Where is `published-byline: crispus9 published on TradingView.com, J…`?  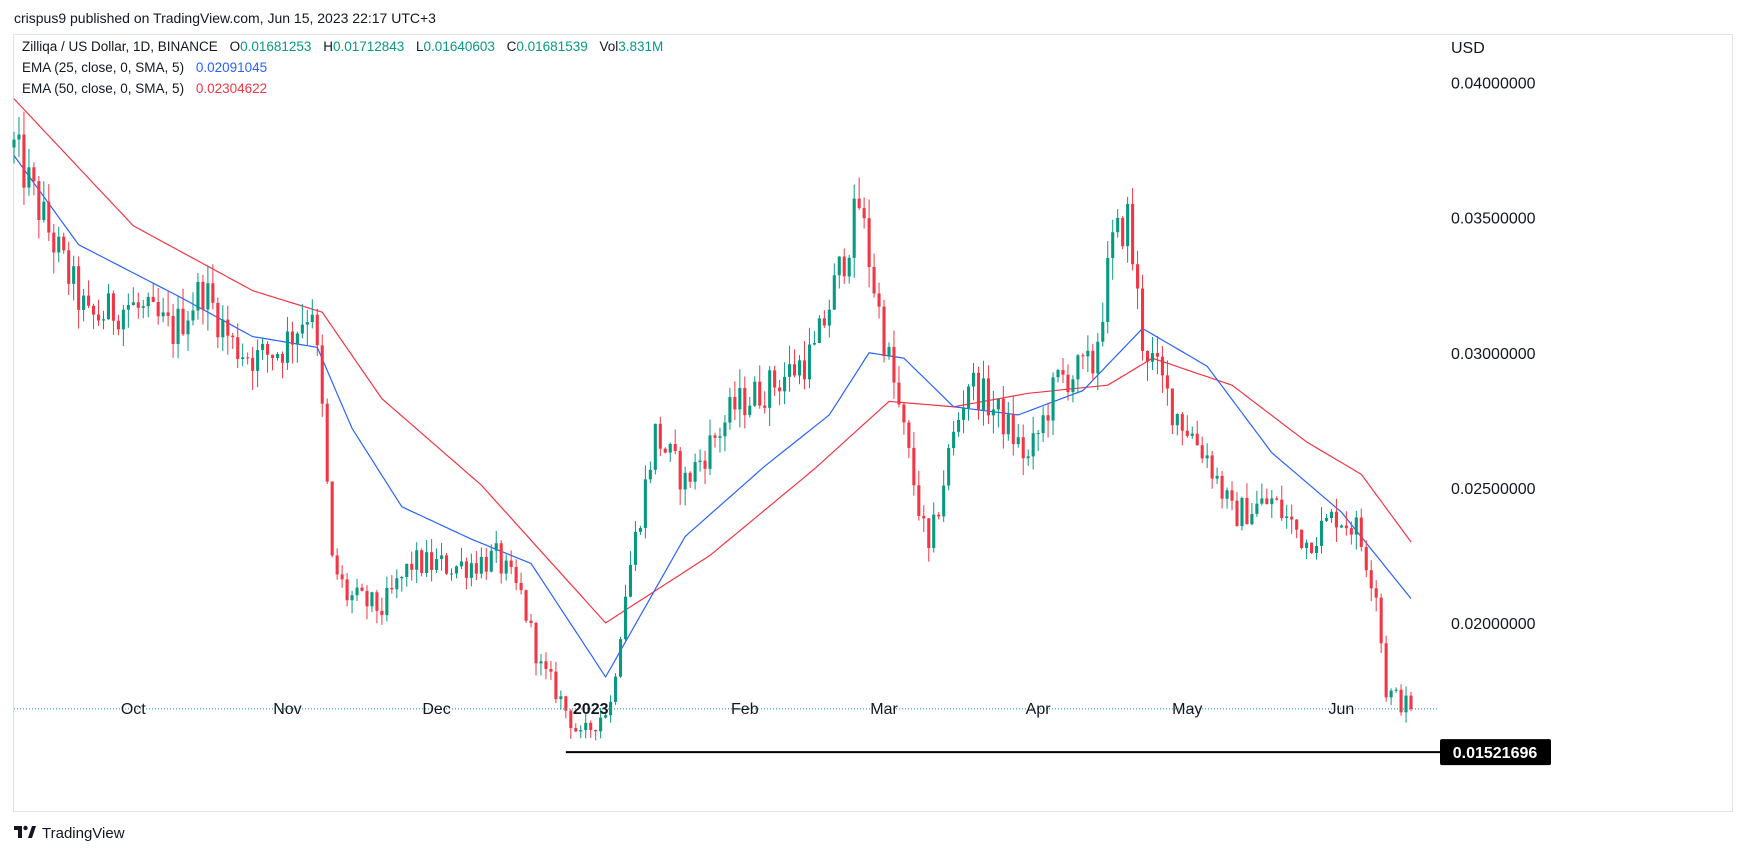 published-byline: crispus9 published on TradingView.com, J… is located at coordinates (225, 18).